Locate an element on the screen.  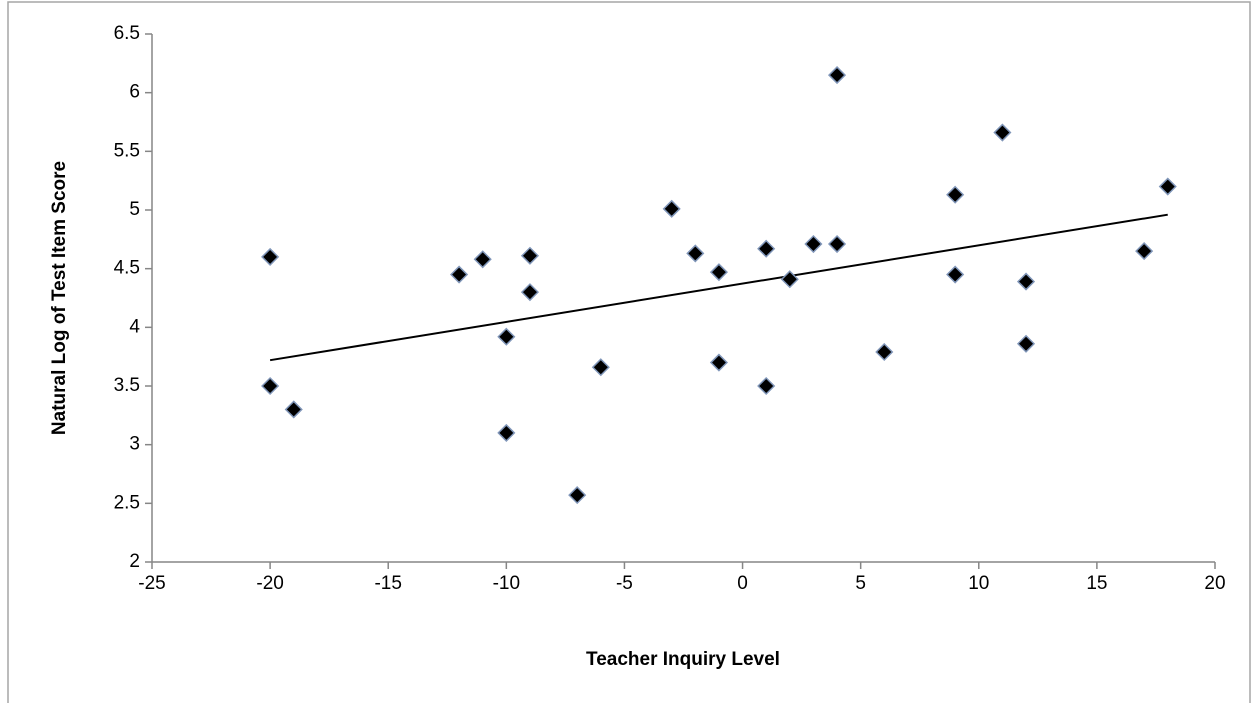
x-axis-title: Teacher Inquiry Level is located at coordinates (683, 659).